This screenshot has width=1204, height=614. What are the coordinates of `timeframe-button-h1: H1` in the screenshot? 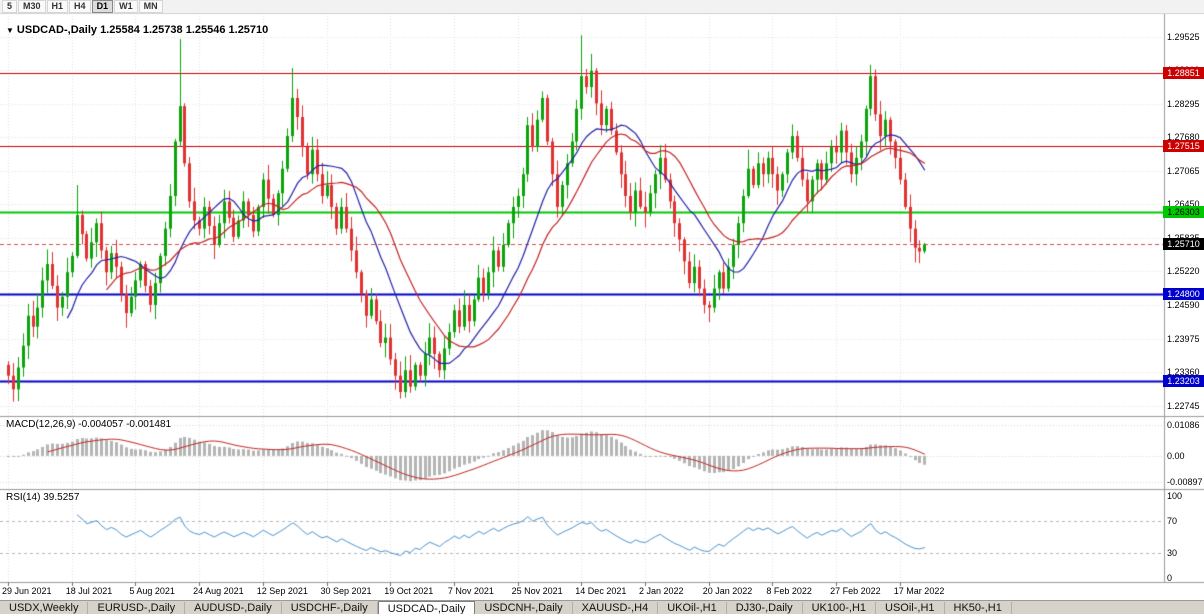 It's located at (57, 6).